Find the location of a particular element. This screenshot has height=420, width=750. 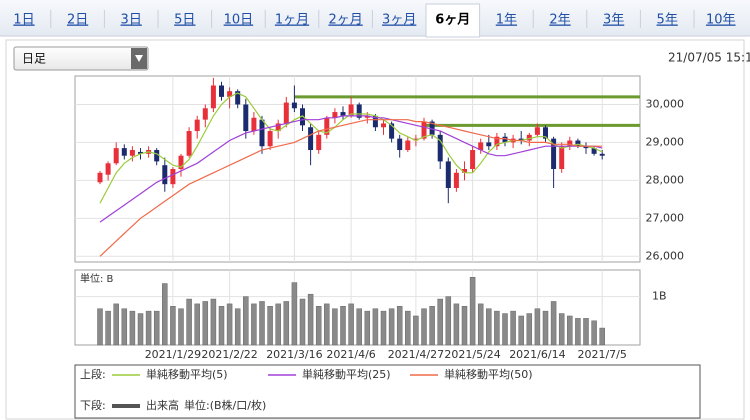

y-tick-label: 30,000 is located at coordinates (665, 103).